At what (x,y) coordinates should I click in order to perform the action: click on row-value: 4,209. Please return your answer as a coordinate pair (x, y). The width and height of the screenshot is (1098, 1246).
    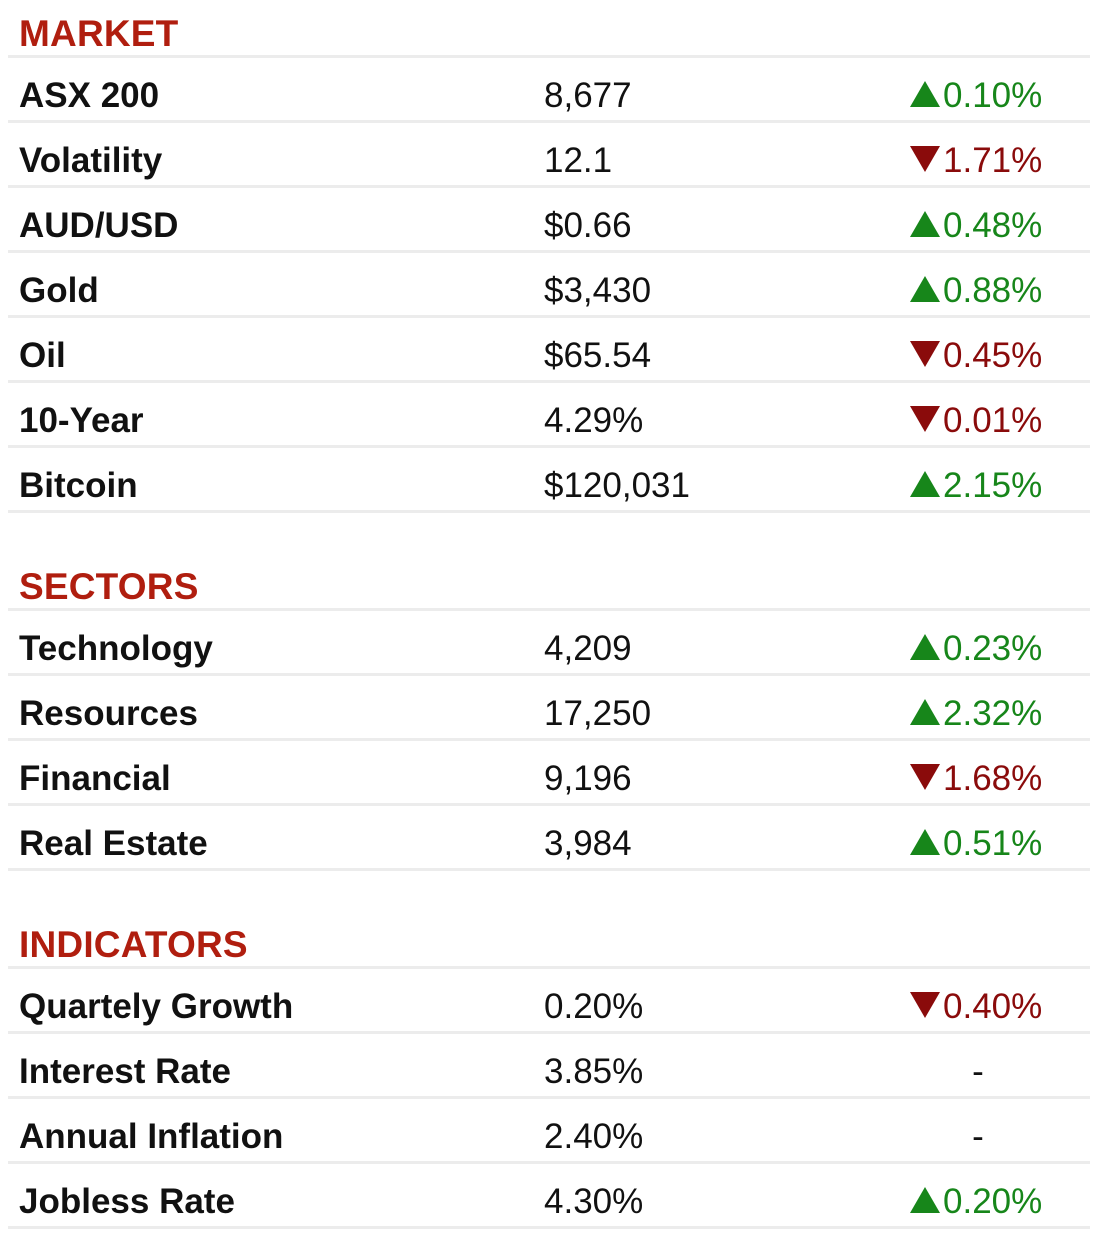
    Looking at the image, I should click on (588, 648).